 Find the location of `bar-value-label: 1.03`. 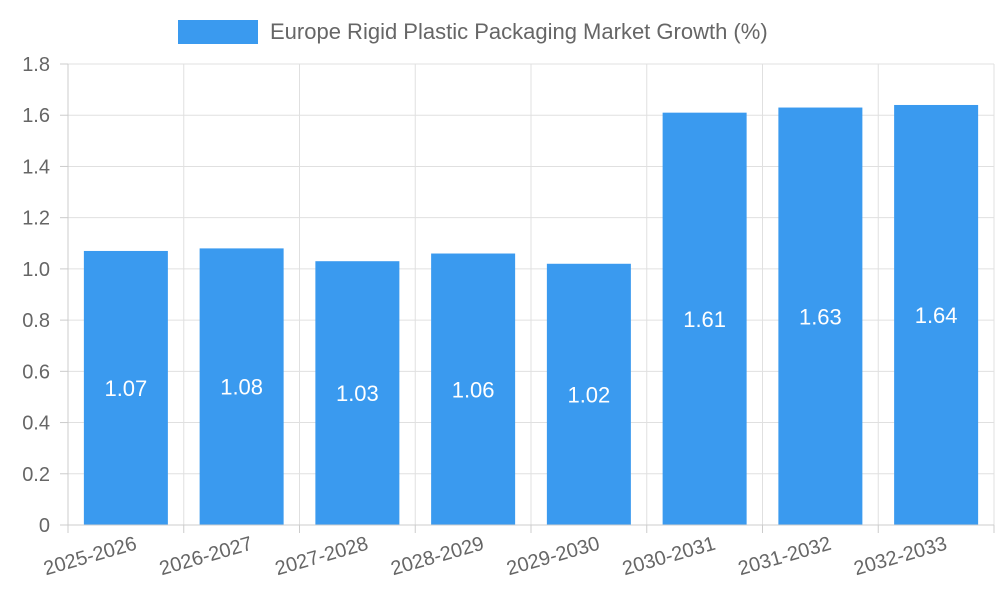

bar-value-label: 1.03 is located at coordinates (357, 393).